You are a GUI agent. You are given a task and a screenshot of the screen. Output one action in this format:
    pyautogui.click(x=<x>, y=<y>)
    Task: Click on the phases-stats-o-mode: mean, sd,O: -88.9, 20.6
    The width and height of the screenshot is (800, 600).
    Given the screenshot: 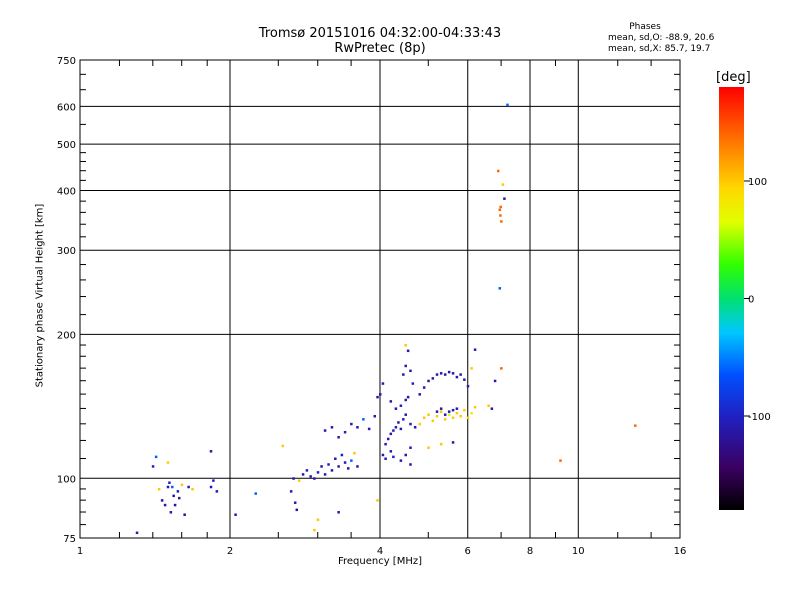 What is the action you would take?
    pyautogui.click(x=661, y=38)
    